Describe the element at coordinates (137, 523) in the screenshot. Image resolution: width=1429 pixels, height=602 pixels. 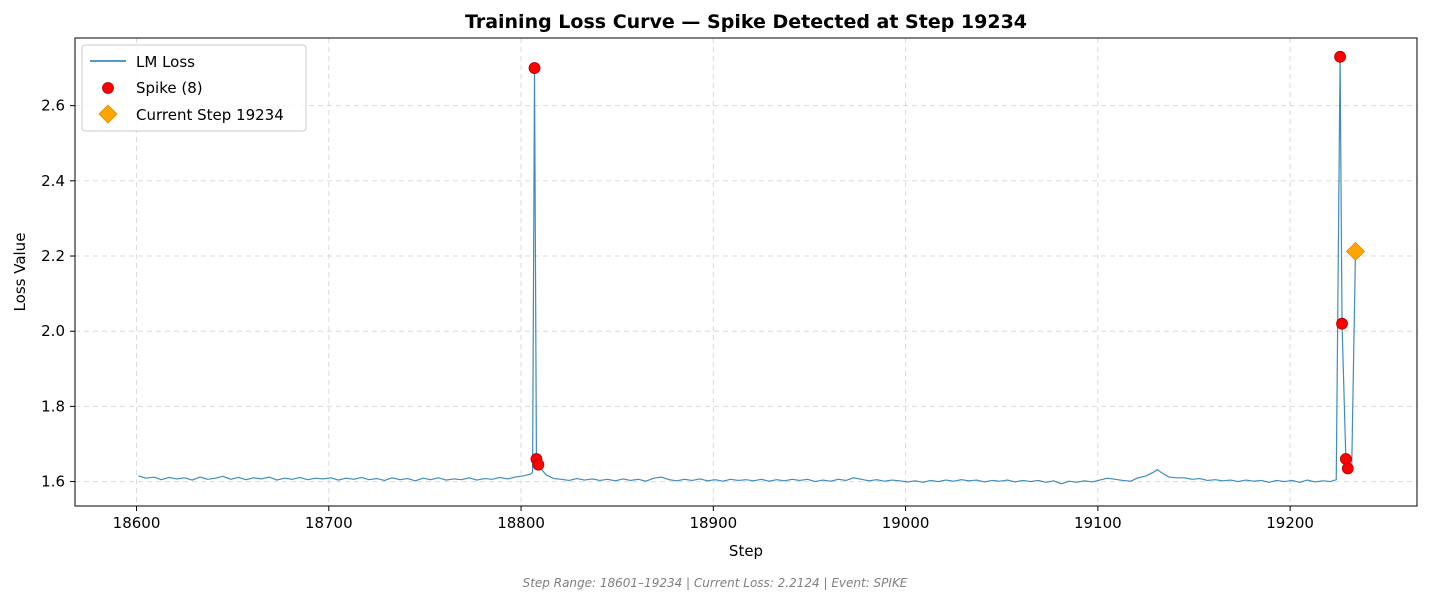
I see `x-tick-label: 18600` at that location.